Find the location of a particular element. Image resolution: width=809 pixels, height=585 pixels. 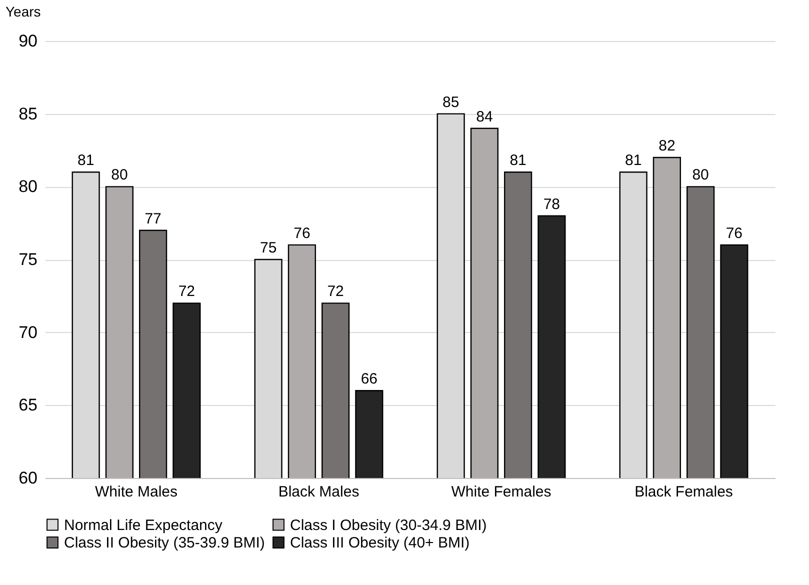

y-tick-label: 80 is located at coordinates (28, 186).